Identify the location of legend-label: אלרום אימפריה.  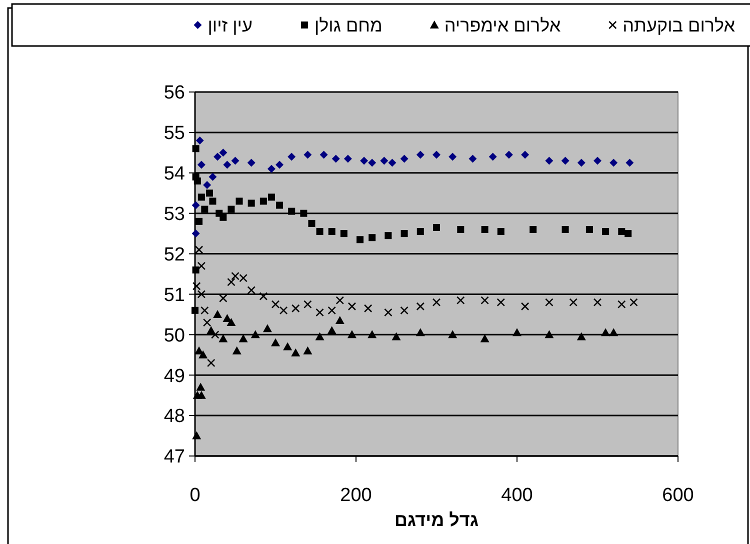
(503, 25).